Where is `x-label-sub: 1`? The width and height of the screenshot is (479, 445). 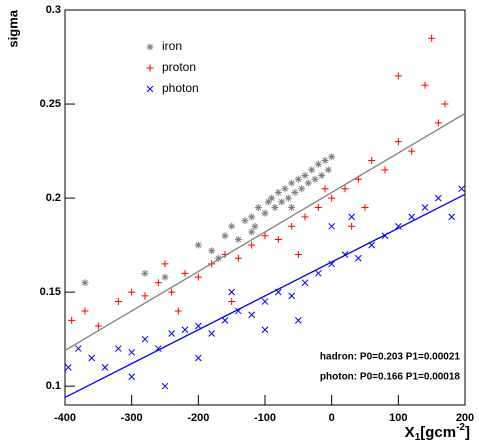 x-label-sub: 1 is located at coordinates (418, 437).